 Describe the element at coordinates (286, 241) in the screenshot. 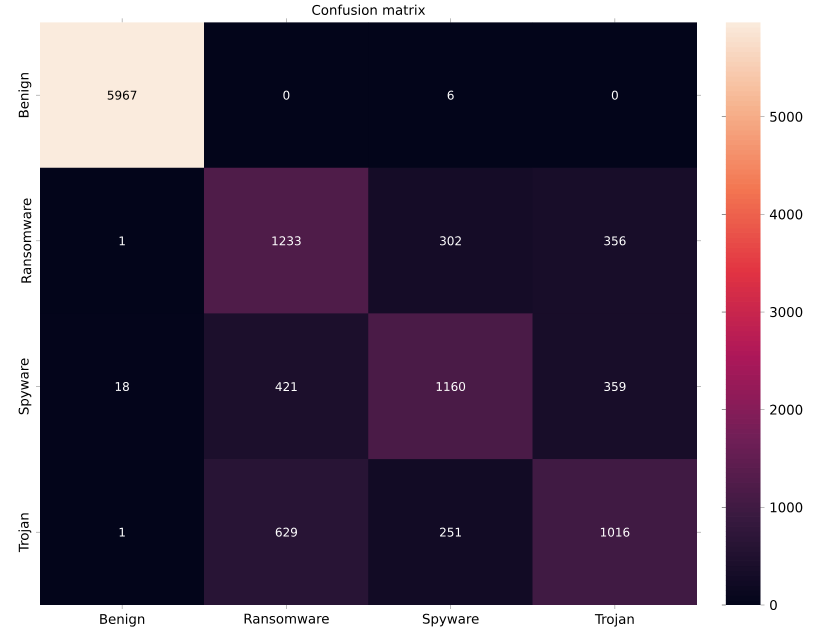

I see `data-label: 1233` at that location.